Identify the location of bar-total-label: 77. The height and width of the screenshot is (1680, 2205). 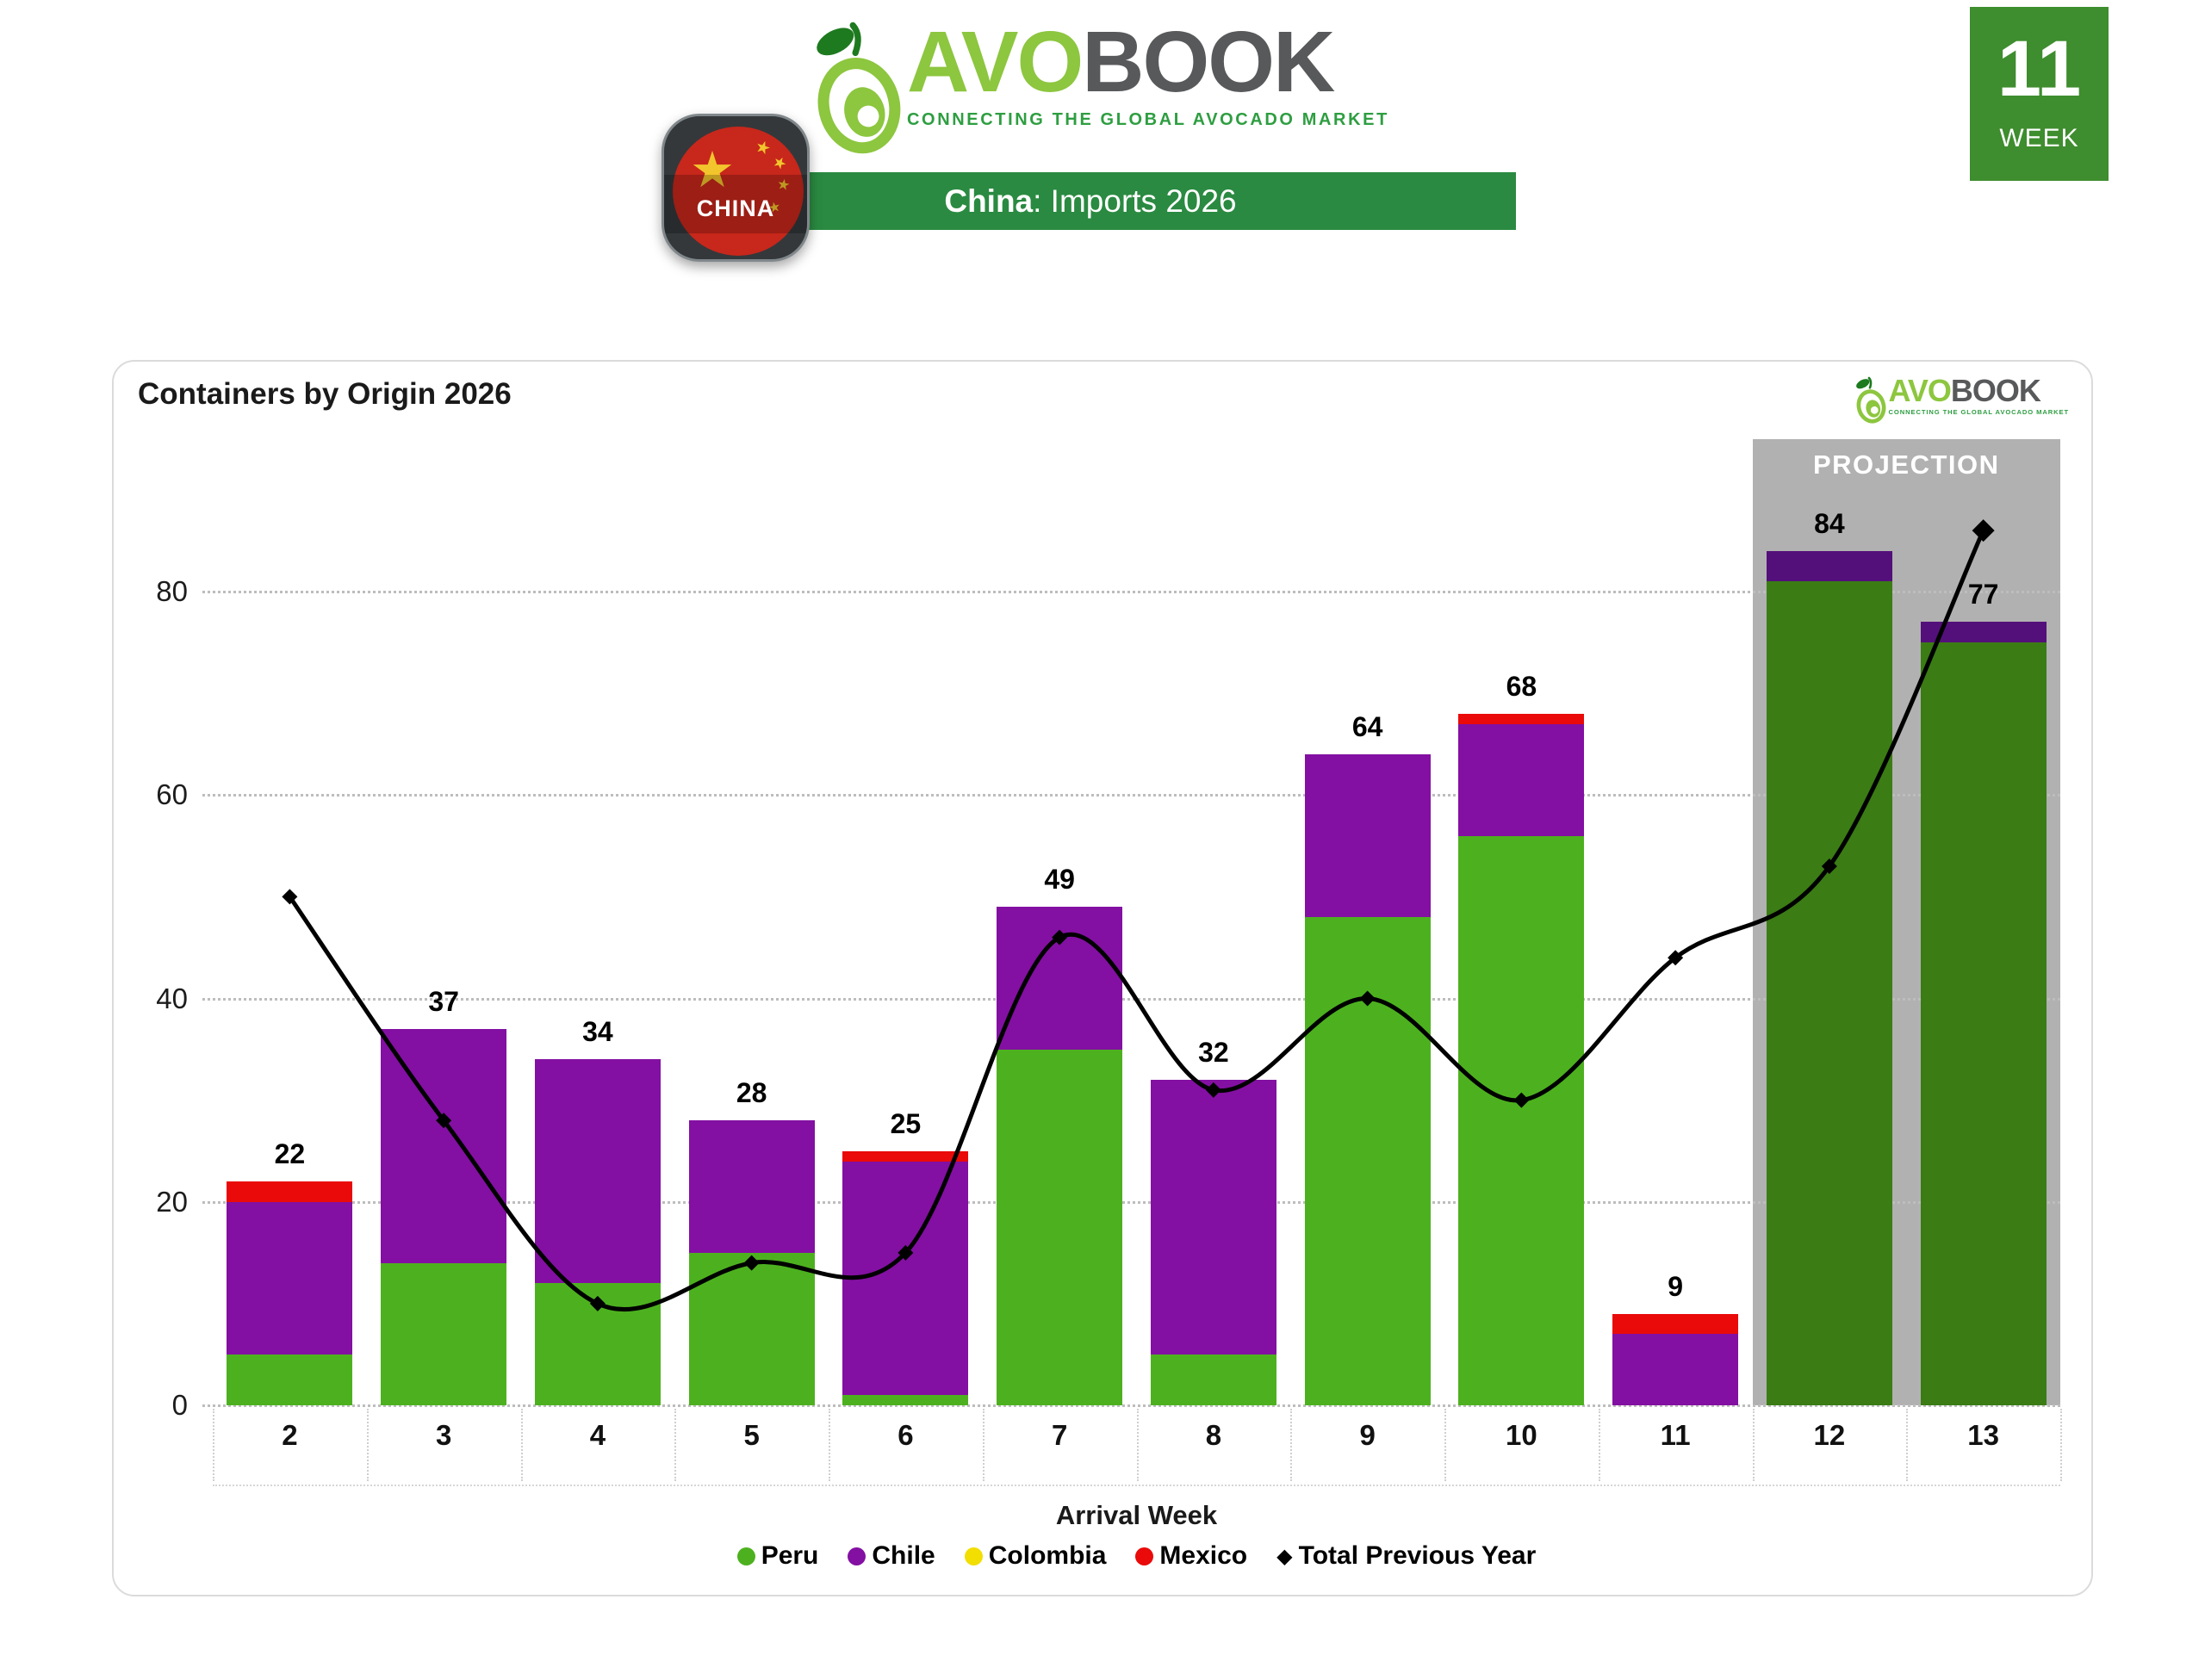
(1983, 595).